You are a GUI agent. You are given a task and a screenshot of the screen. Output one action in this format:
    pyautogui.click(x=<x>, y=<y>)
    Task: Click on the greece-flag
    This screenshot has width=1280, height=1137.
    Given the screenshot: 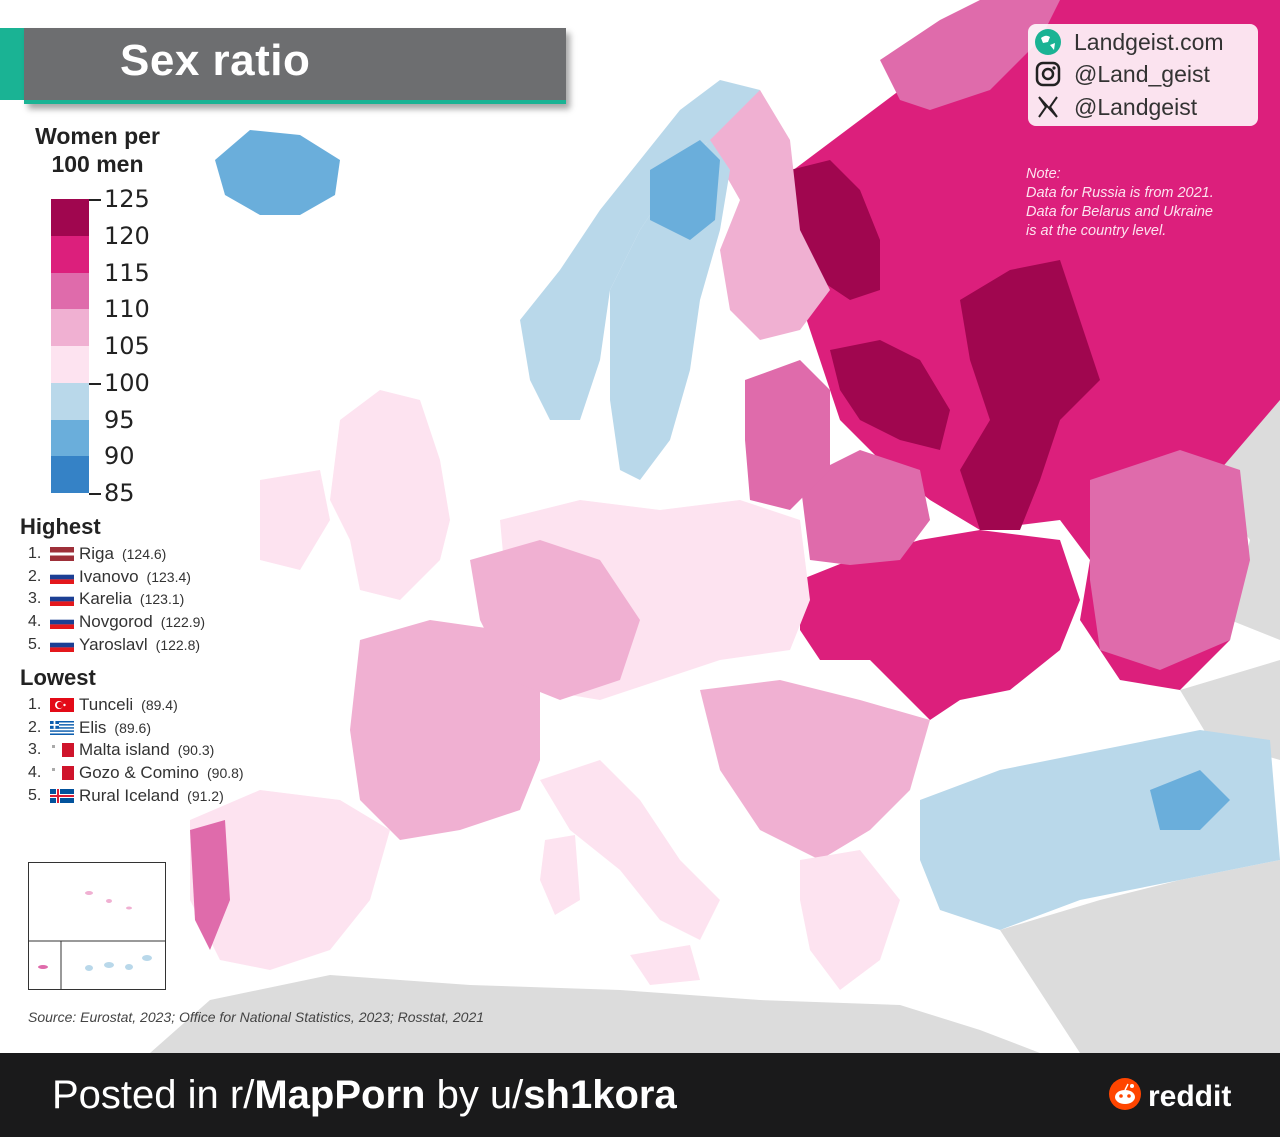 What is the action you would take?
    pyautogui.click(x=62, y=727)
    